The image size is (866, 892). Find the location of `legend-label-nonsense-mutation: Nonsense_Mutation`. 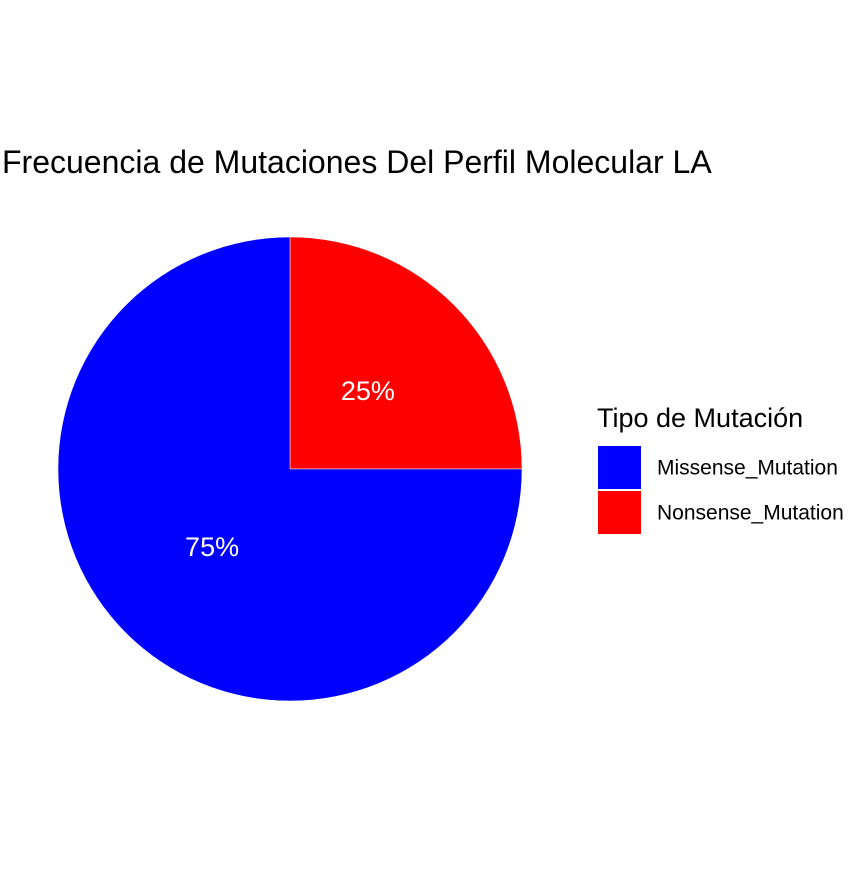

legend-label-nonsense-mutation: Nonsense_Mutation is located at coordinates (750, 513).